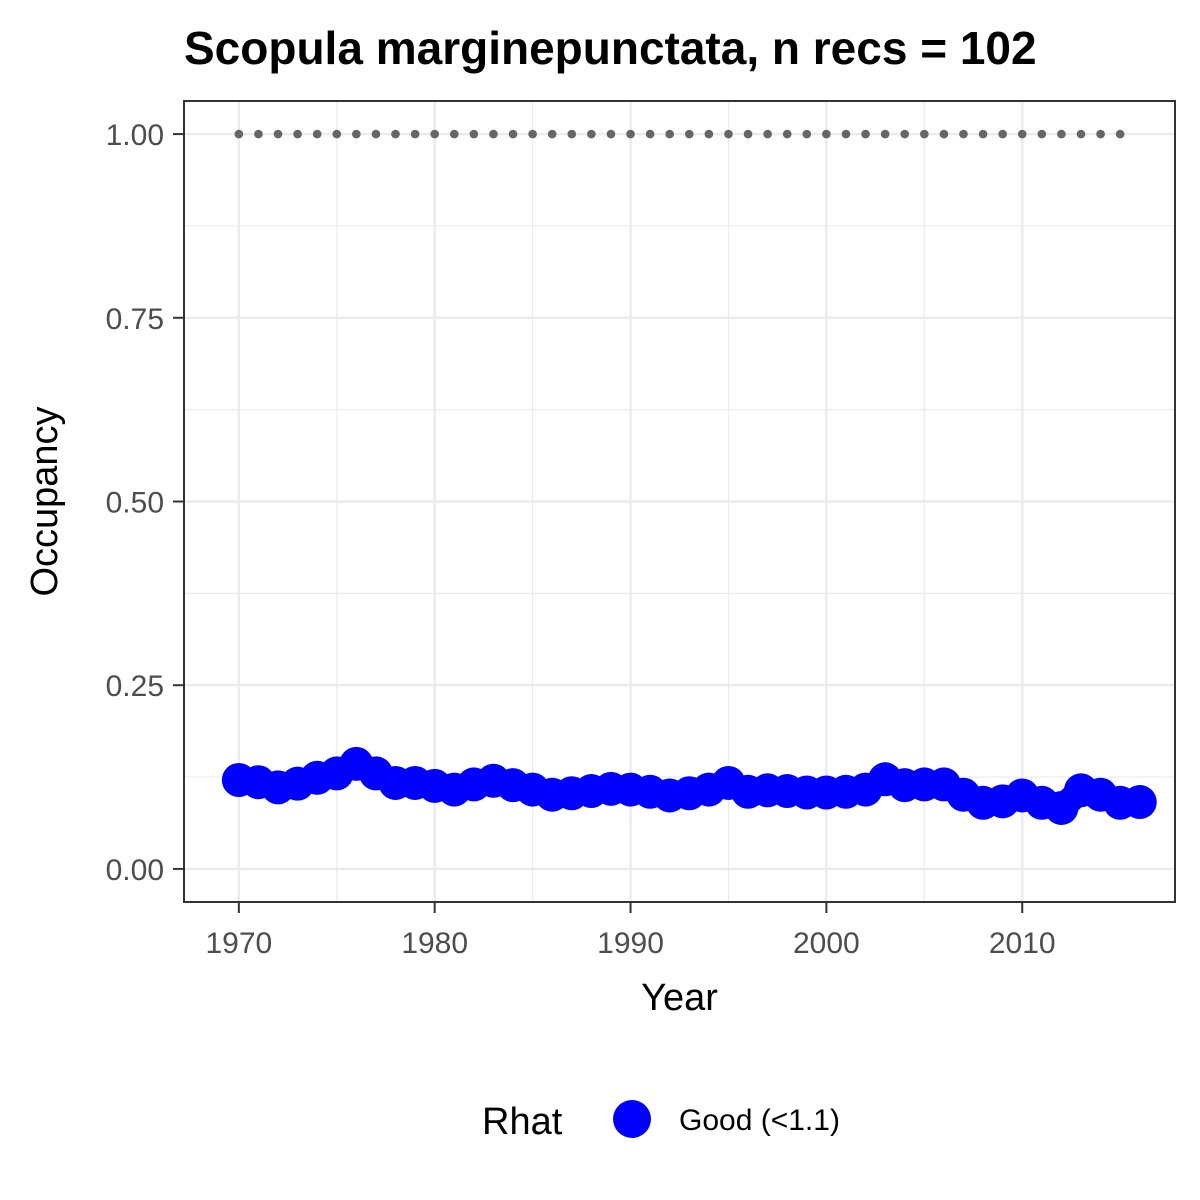 This screenshot has width=1200, height=1200. What do you see at coordinates (826, 943) in the screenshot?
I see `x-tick-label: 2000` at bounding box center [826, 943].